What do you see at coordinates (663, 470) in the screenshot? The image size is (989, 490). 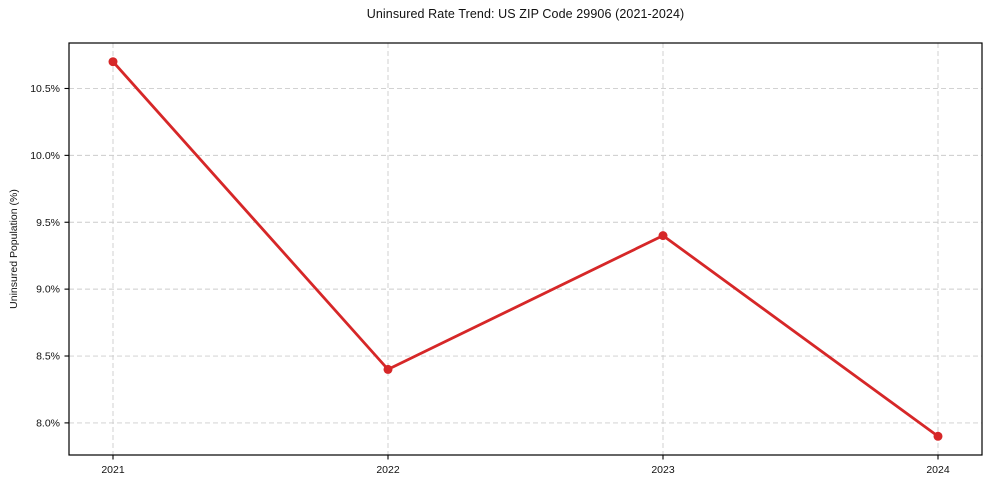 I see `x-tick-label: 2023` at bounding box center [663, 470].